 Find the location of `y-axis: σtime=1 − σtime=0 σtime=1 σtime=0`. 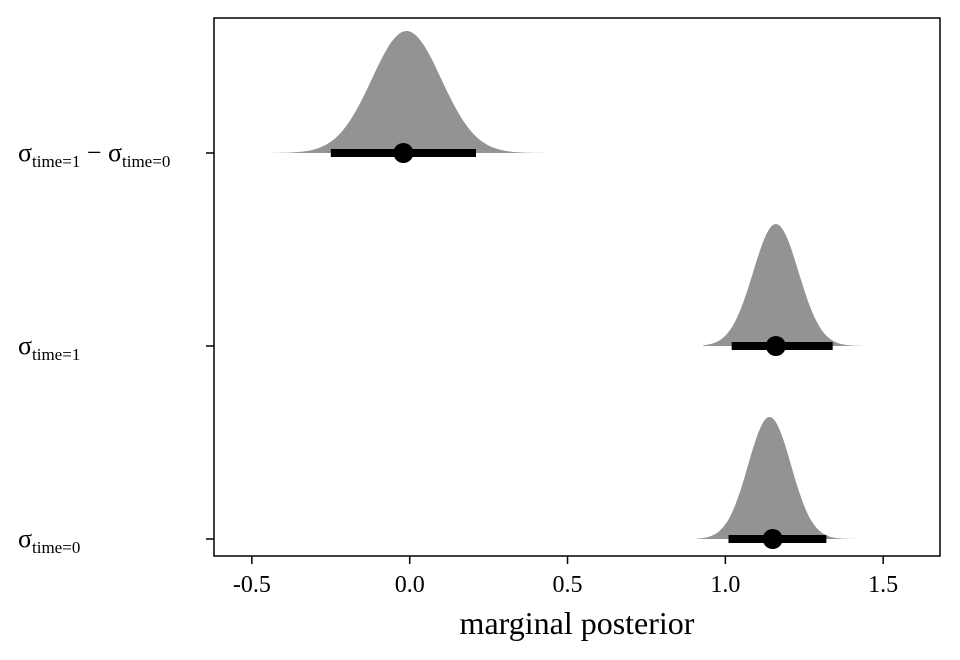

y-axis: σtime=1 − σtime=0 σtime=1 σtime=0 is located at coordinates (116, 347).